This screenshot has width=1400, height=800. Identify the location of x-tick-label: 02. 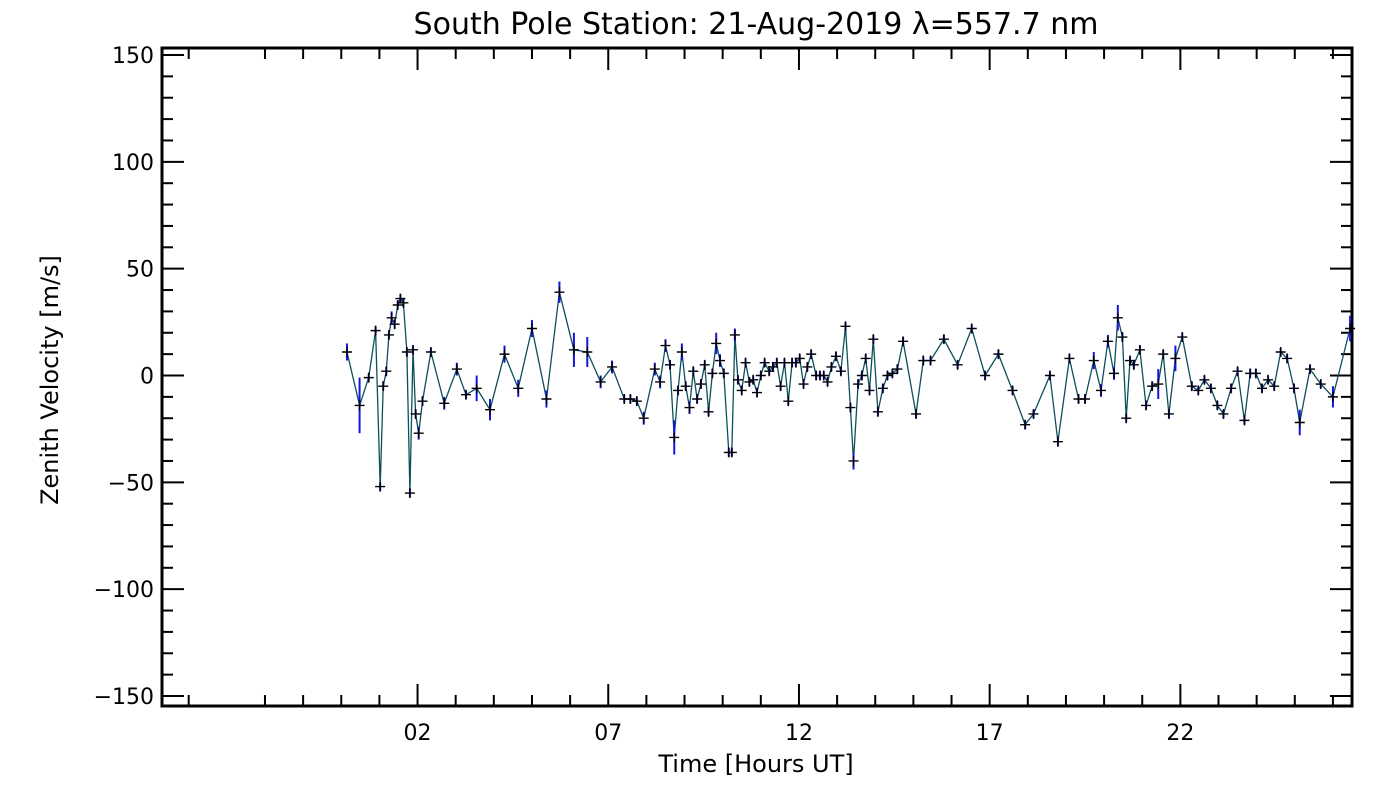
(418, 733).